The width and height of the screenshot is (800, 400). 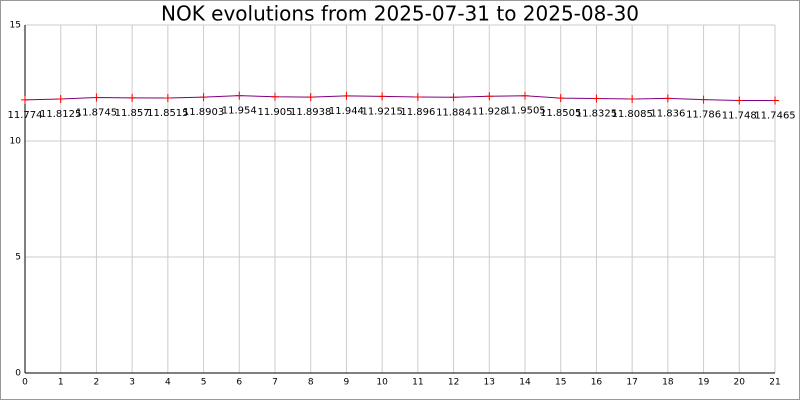 I want to click on value-label: 11.7465, so click(x=774, y=115).